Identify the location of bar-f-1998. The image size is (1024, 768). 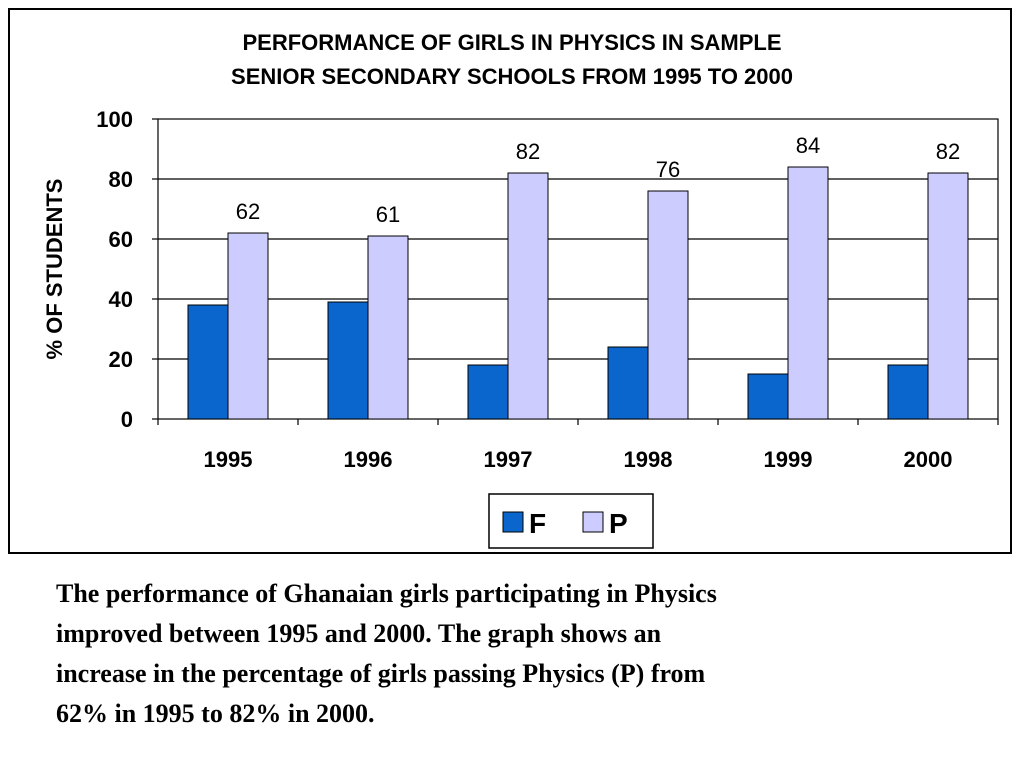
(628, 383).